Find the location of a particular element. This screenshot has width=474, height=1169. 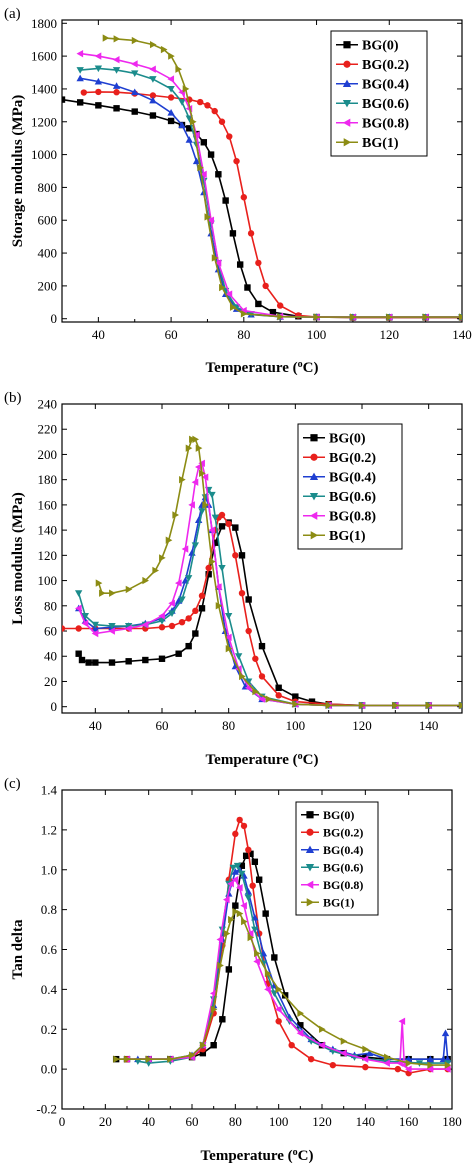

y-tick-label: 100 is located at coordinates (48, 580).